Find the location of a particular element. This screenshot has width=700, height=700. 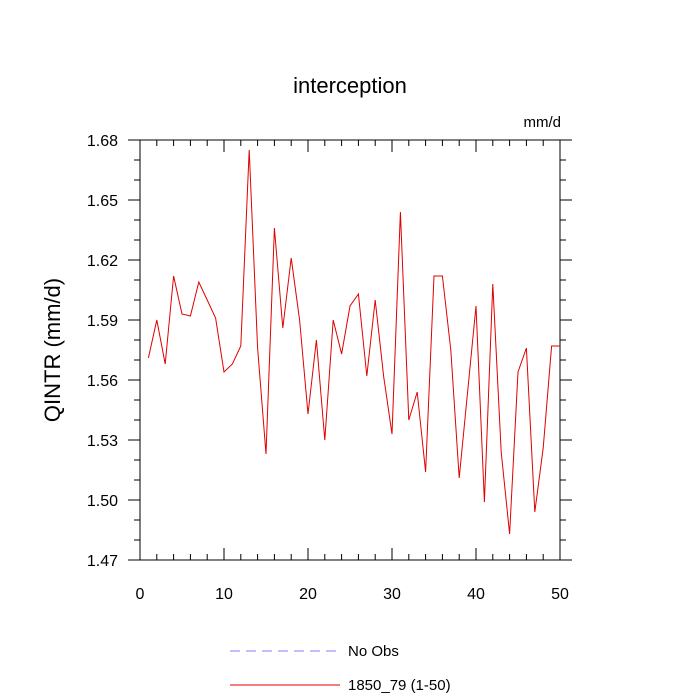

units-label: mm/d is located at coordinates (543, 122).